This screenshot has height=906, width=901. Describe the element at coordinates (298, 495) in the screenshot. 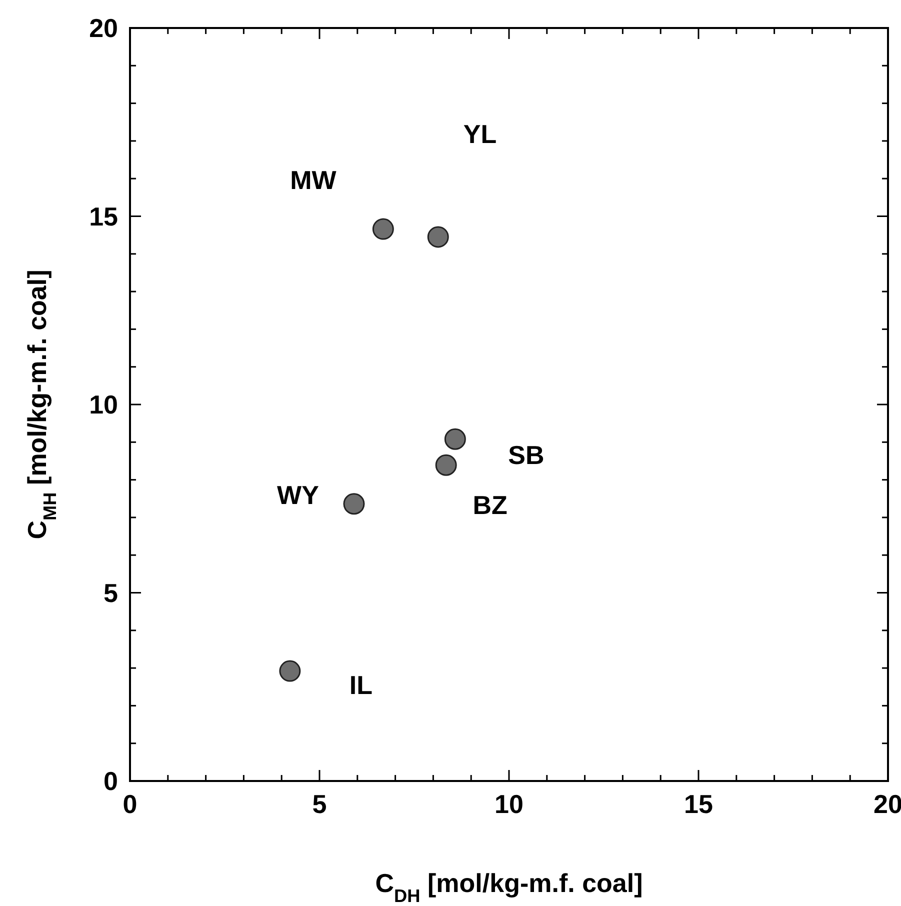

I see `annotation: WY` at that location.